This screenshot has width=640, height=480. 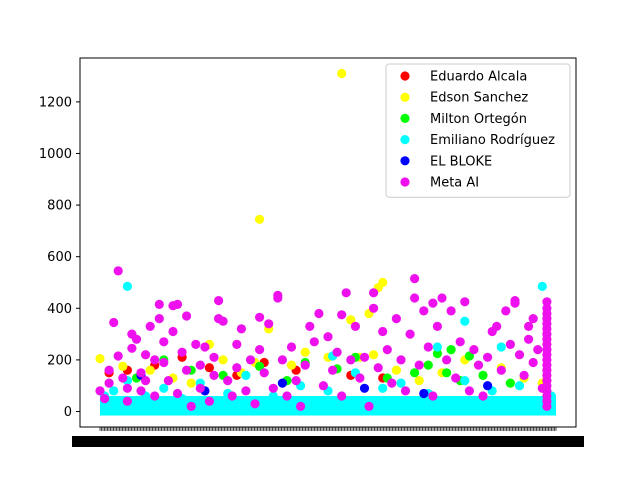 I want to click on legend-label: Edson Sanchez, so click(x=479, y=98).